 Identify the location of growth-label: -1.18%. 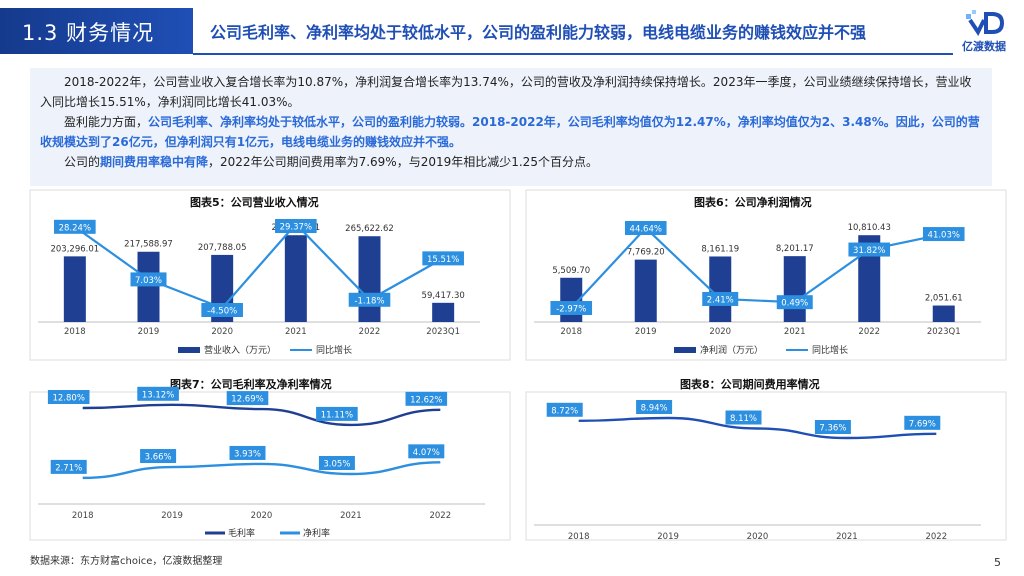
(369, 301).